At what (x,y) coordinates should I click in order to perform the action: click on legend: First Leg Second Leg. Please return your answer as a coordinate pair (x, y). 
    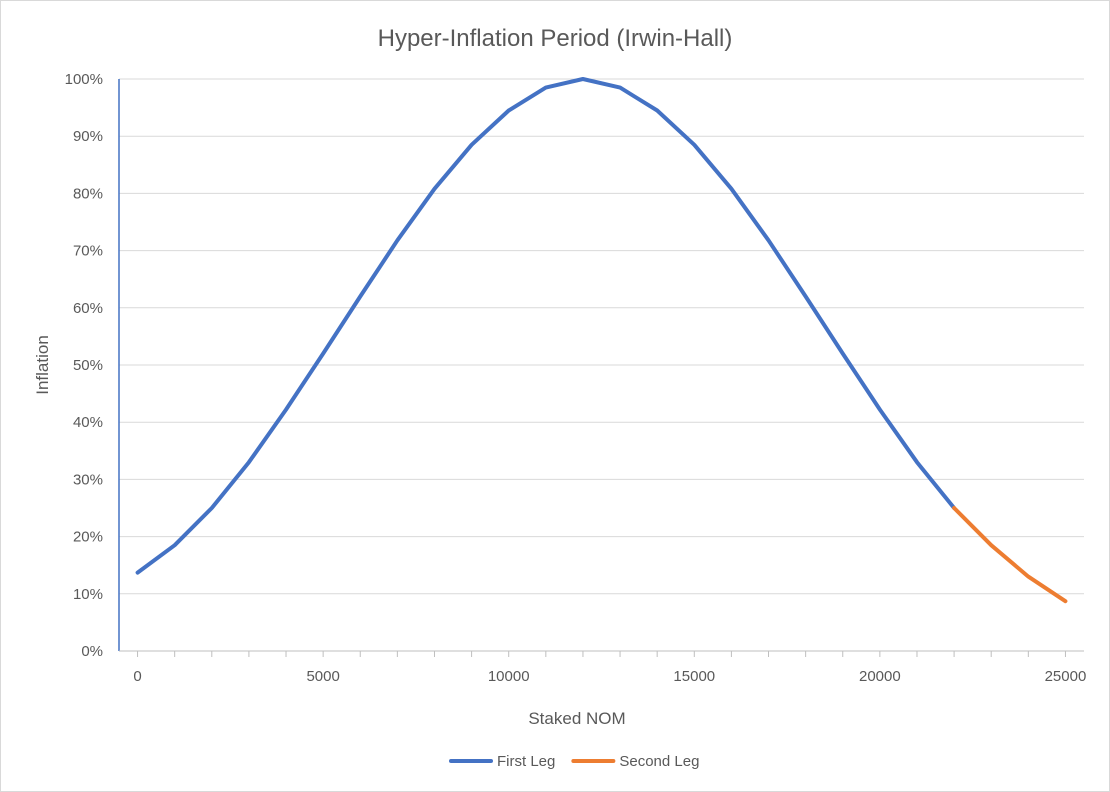
    Looking at the image, I should click on (574, 761).